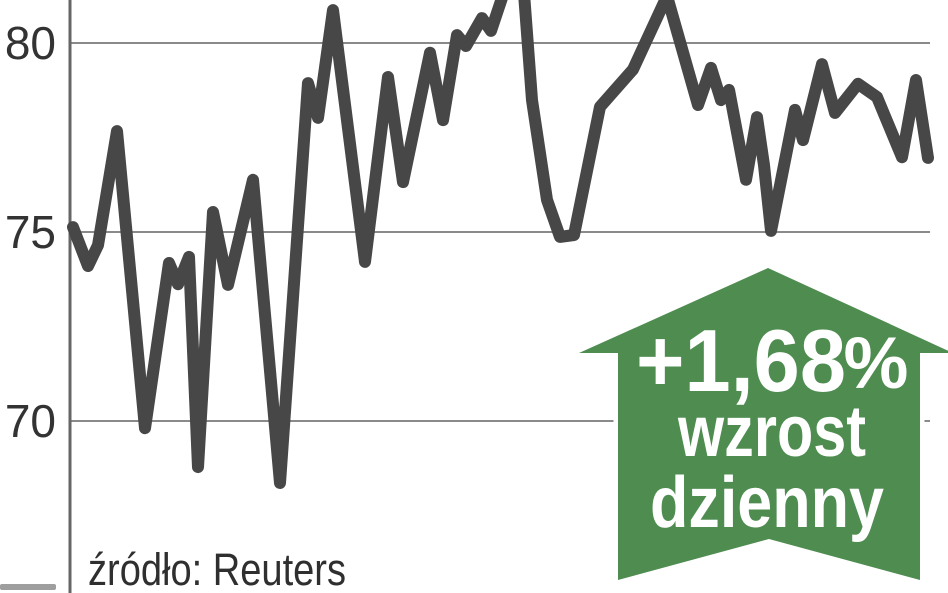 The height and width of the screenshot is (593, 948). Describe the element at coordinates (771, 432) in the screenshot. I see `badge-label-wzrost: wzrost` at that location.